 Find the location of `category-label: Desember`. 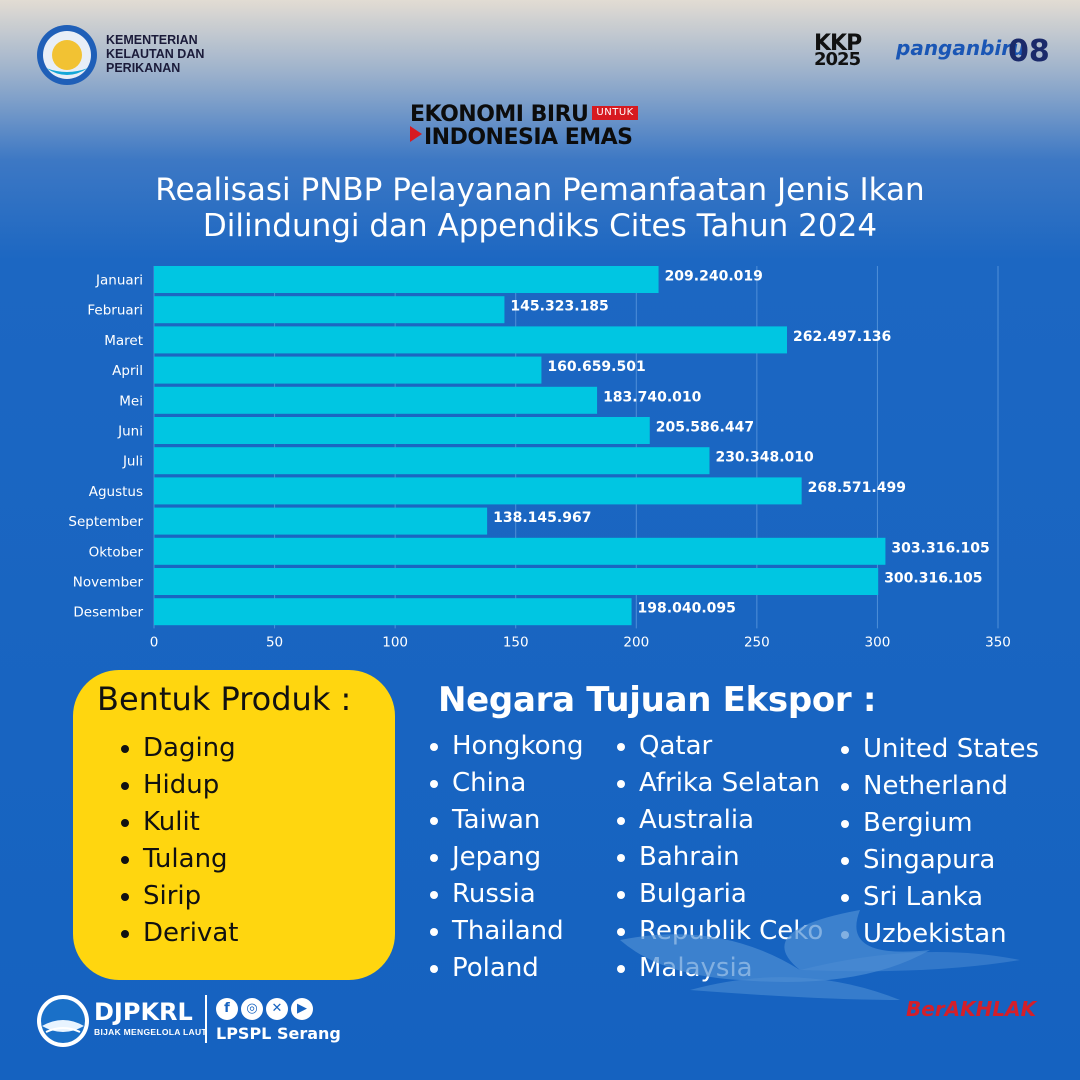

category-label: Desember is located at coordinates (108, 613).